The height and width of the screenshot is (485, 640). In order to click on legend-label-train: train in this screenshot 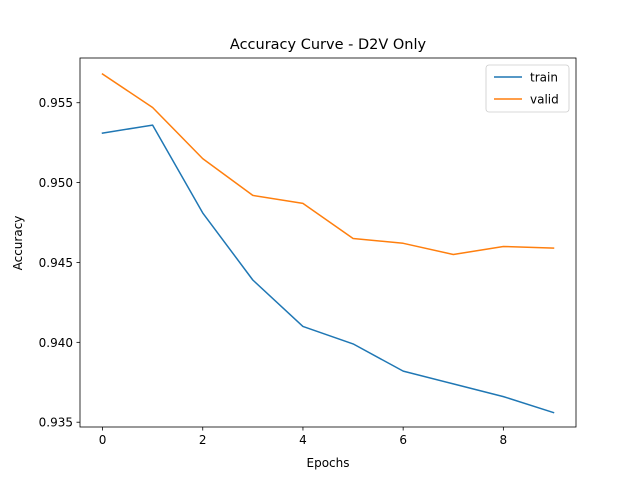, I will do `click(544, 78)`.